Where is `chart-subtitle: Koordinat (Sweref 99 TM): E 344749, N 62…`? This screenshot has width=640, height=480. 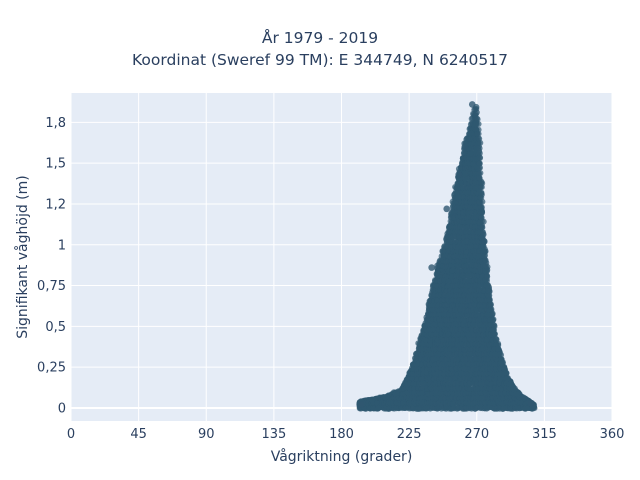 chart-subtitle: Koordinat (Sweref 99 TM): E 344749, N 62… is located at coordinates (320, 60).